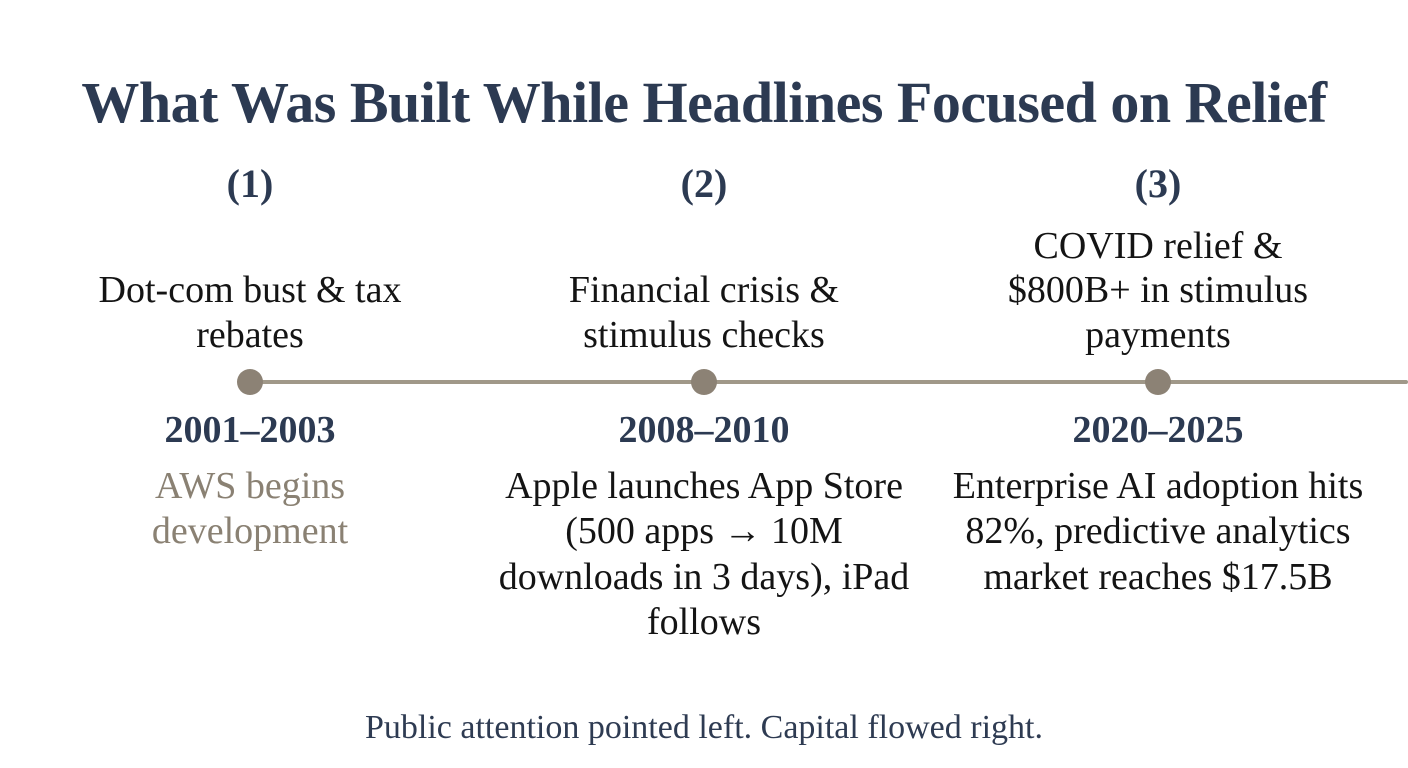 This screenshot has height=768, width=1408. I want to click on timeline-column-1-top: (1) Dot-com bust & tax rebates, so click(250, 259).